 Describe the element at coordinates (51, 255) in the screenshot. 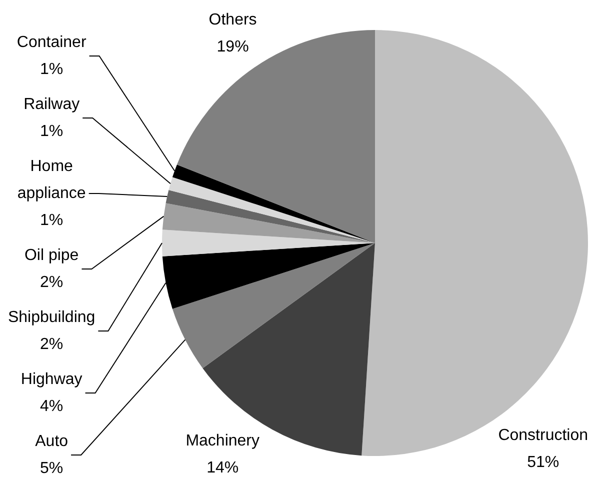

I see `slice-label: Oil pipe` at that location.